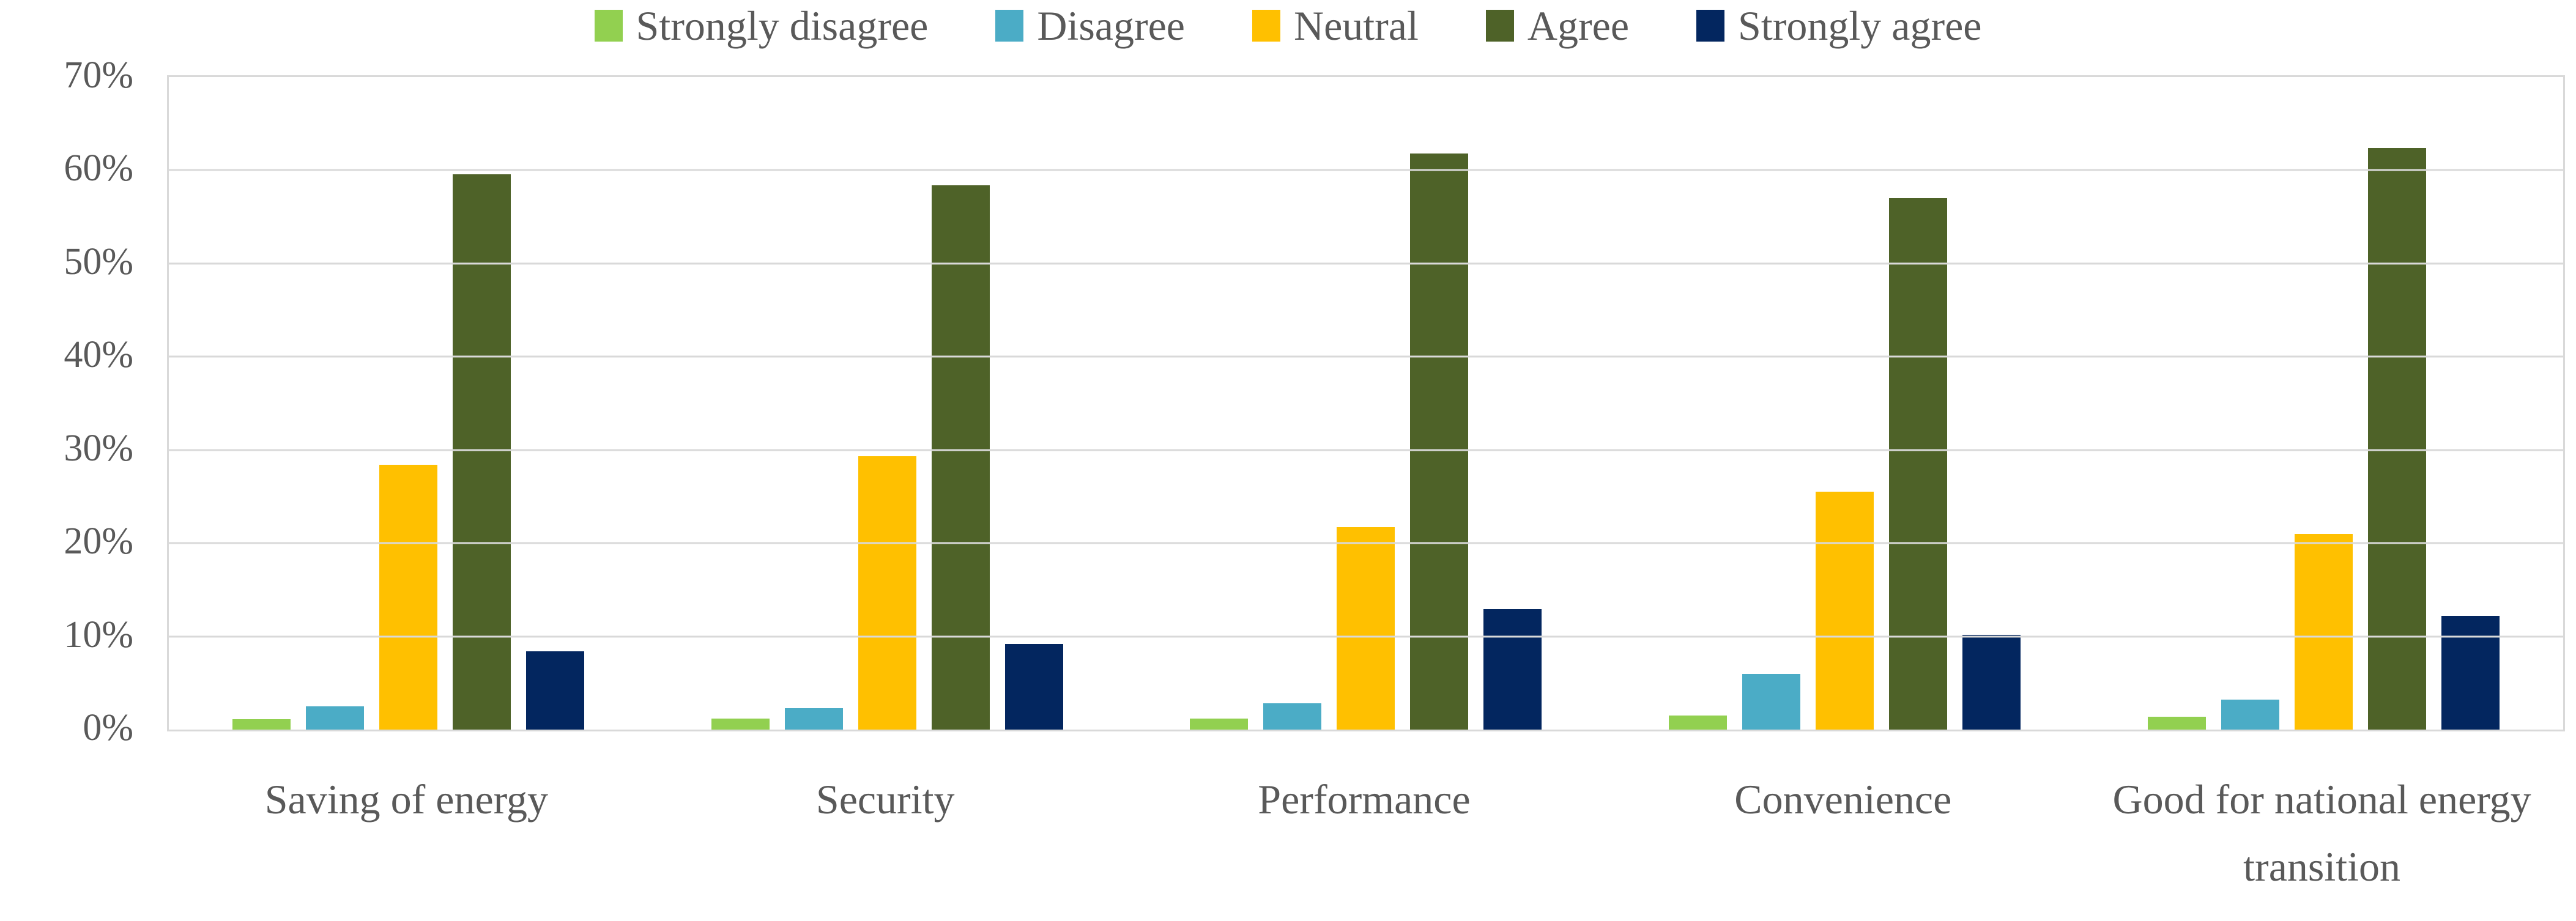 The image size is (2576, 921). I want to click on y-tick-label: 70%, so click(98, 75).